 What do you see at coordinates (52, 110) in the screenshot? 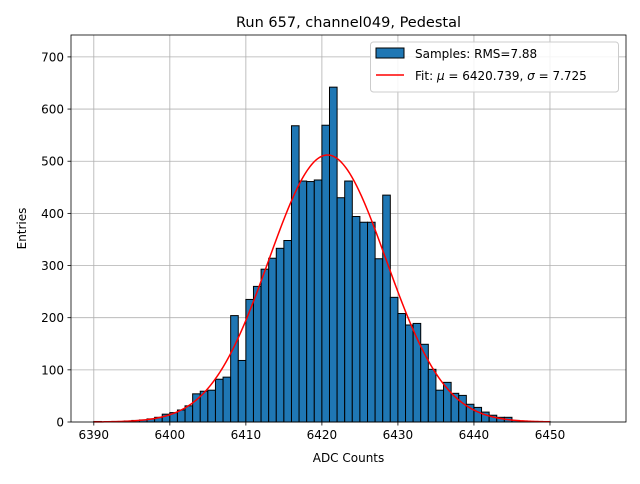
I see `y-tick-label: 600` at bounding box center [52, 110].